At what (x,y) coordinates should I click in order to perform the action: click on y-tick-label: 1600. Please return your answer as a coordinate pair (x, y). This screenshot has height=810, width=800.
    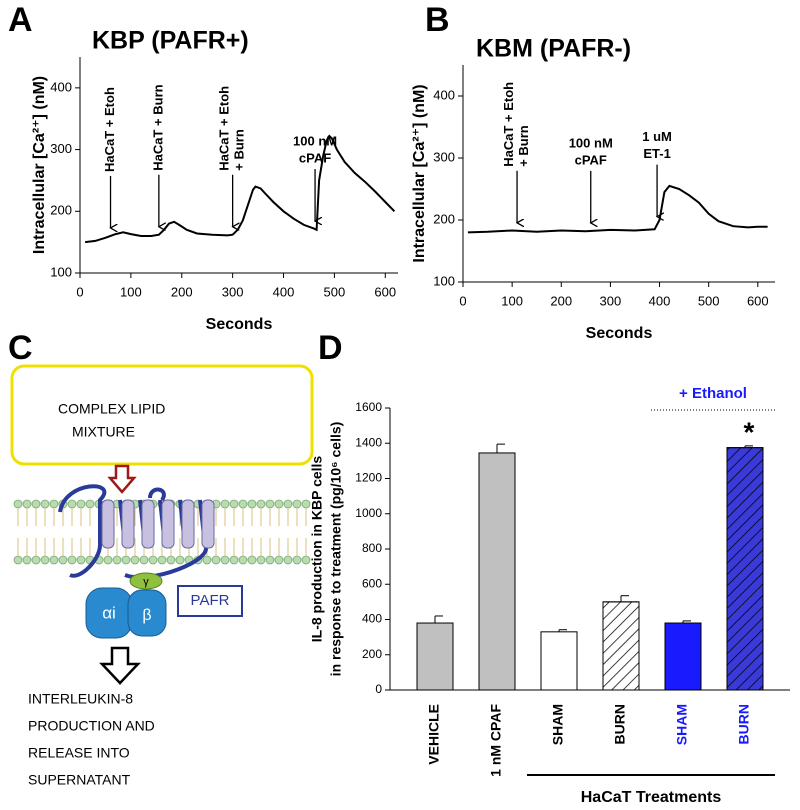
    Looking at the image, I should click on (368, 407).